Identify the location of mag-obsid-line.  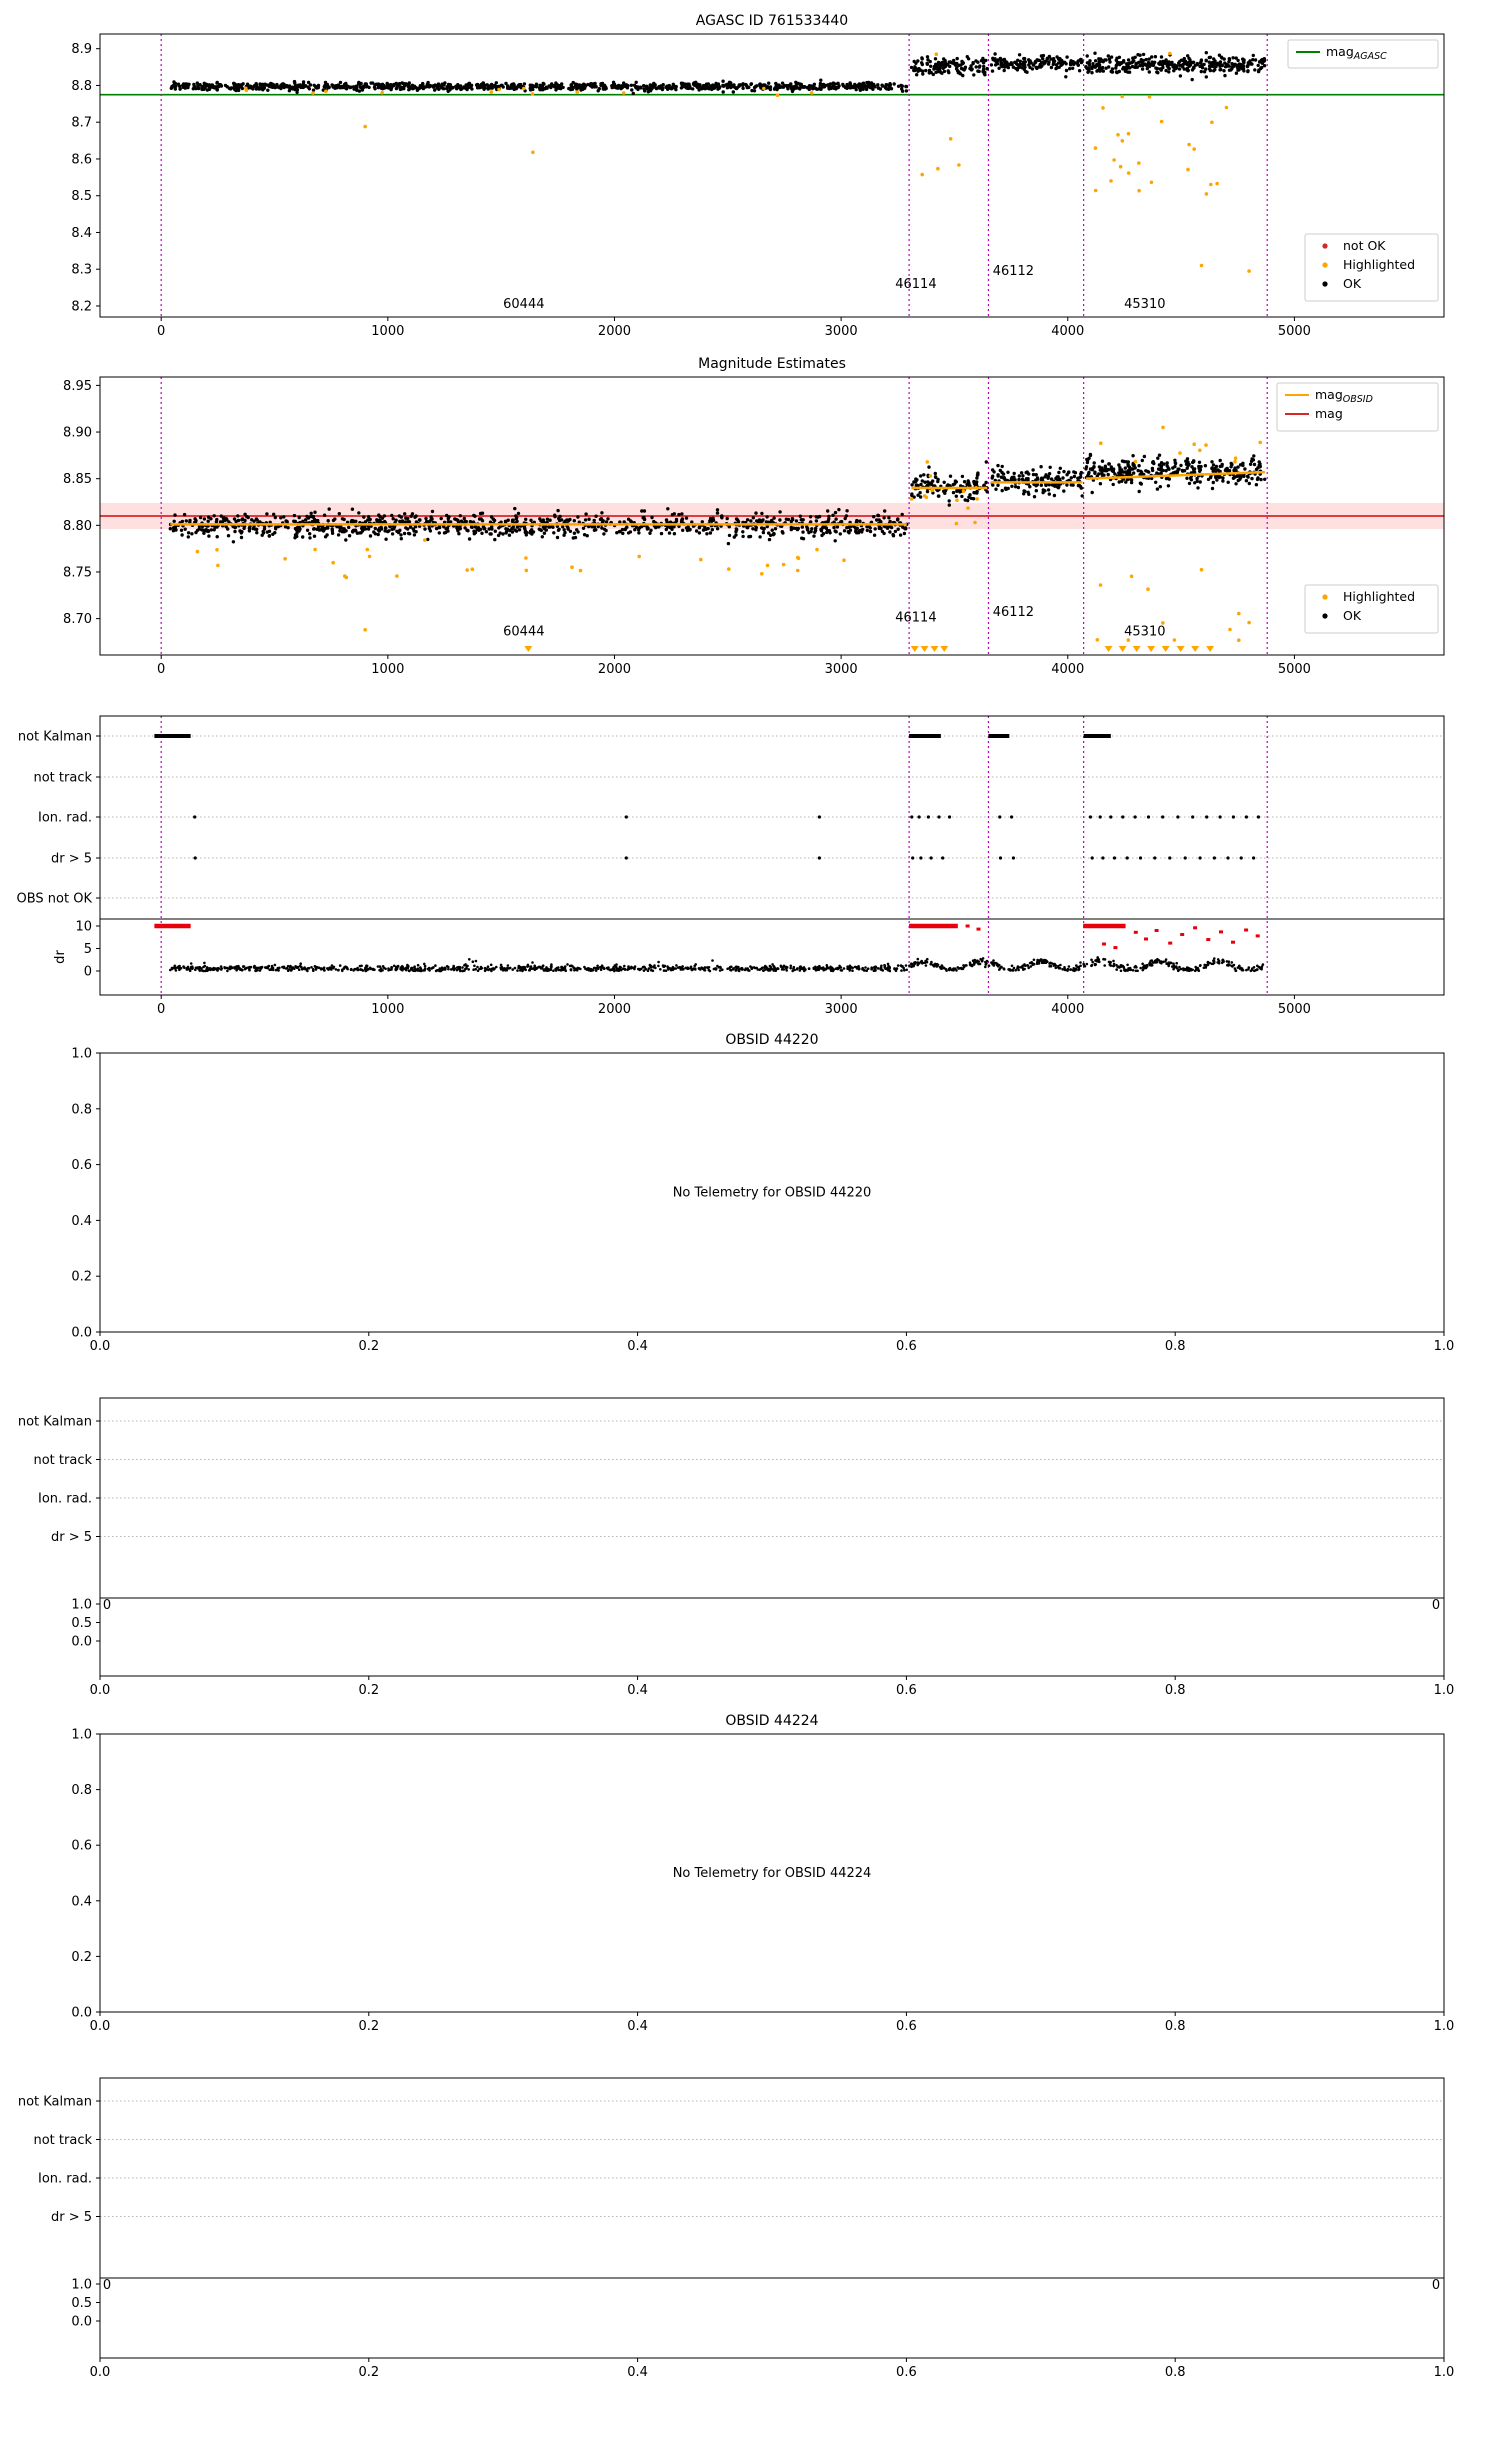
(1175, 475).